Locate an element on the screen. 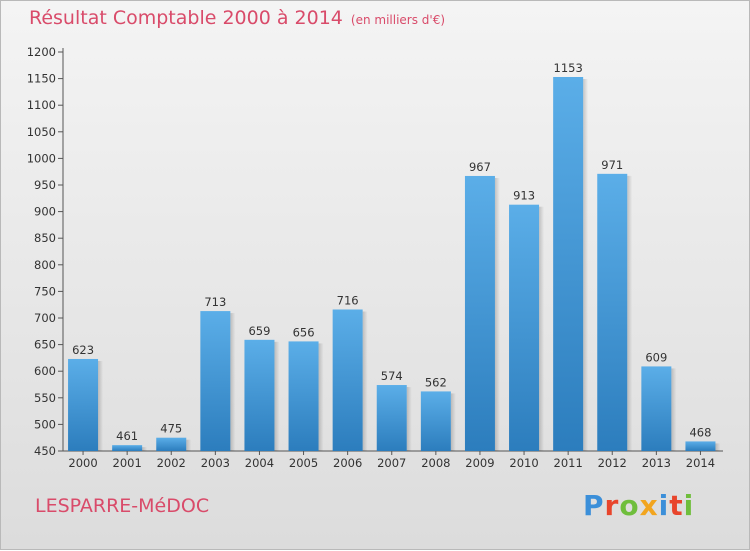 The width and height of the screenshot is (750, 551). y-tick-label: 1000 is located at coordinates (41, 158).